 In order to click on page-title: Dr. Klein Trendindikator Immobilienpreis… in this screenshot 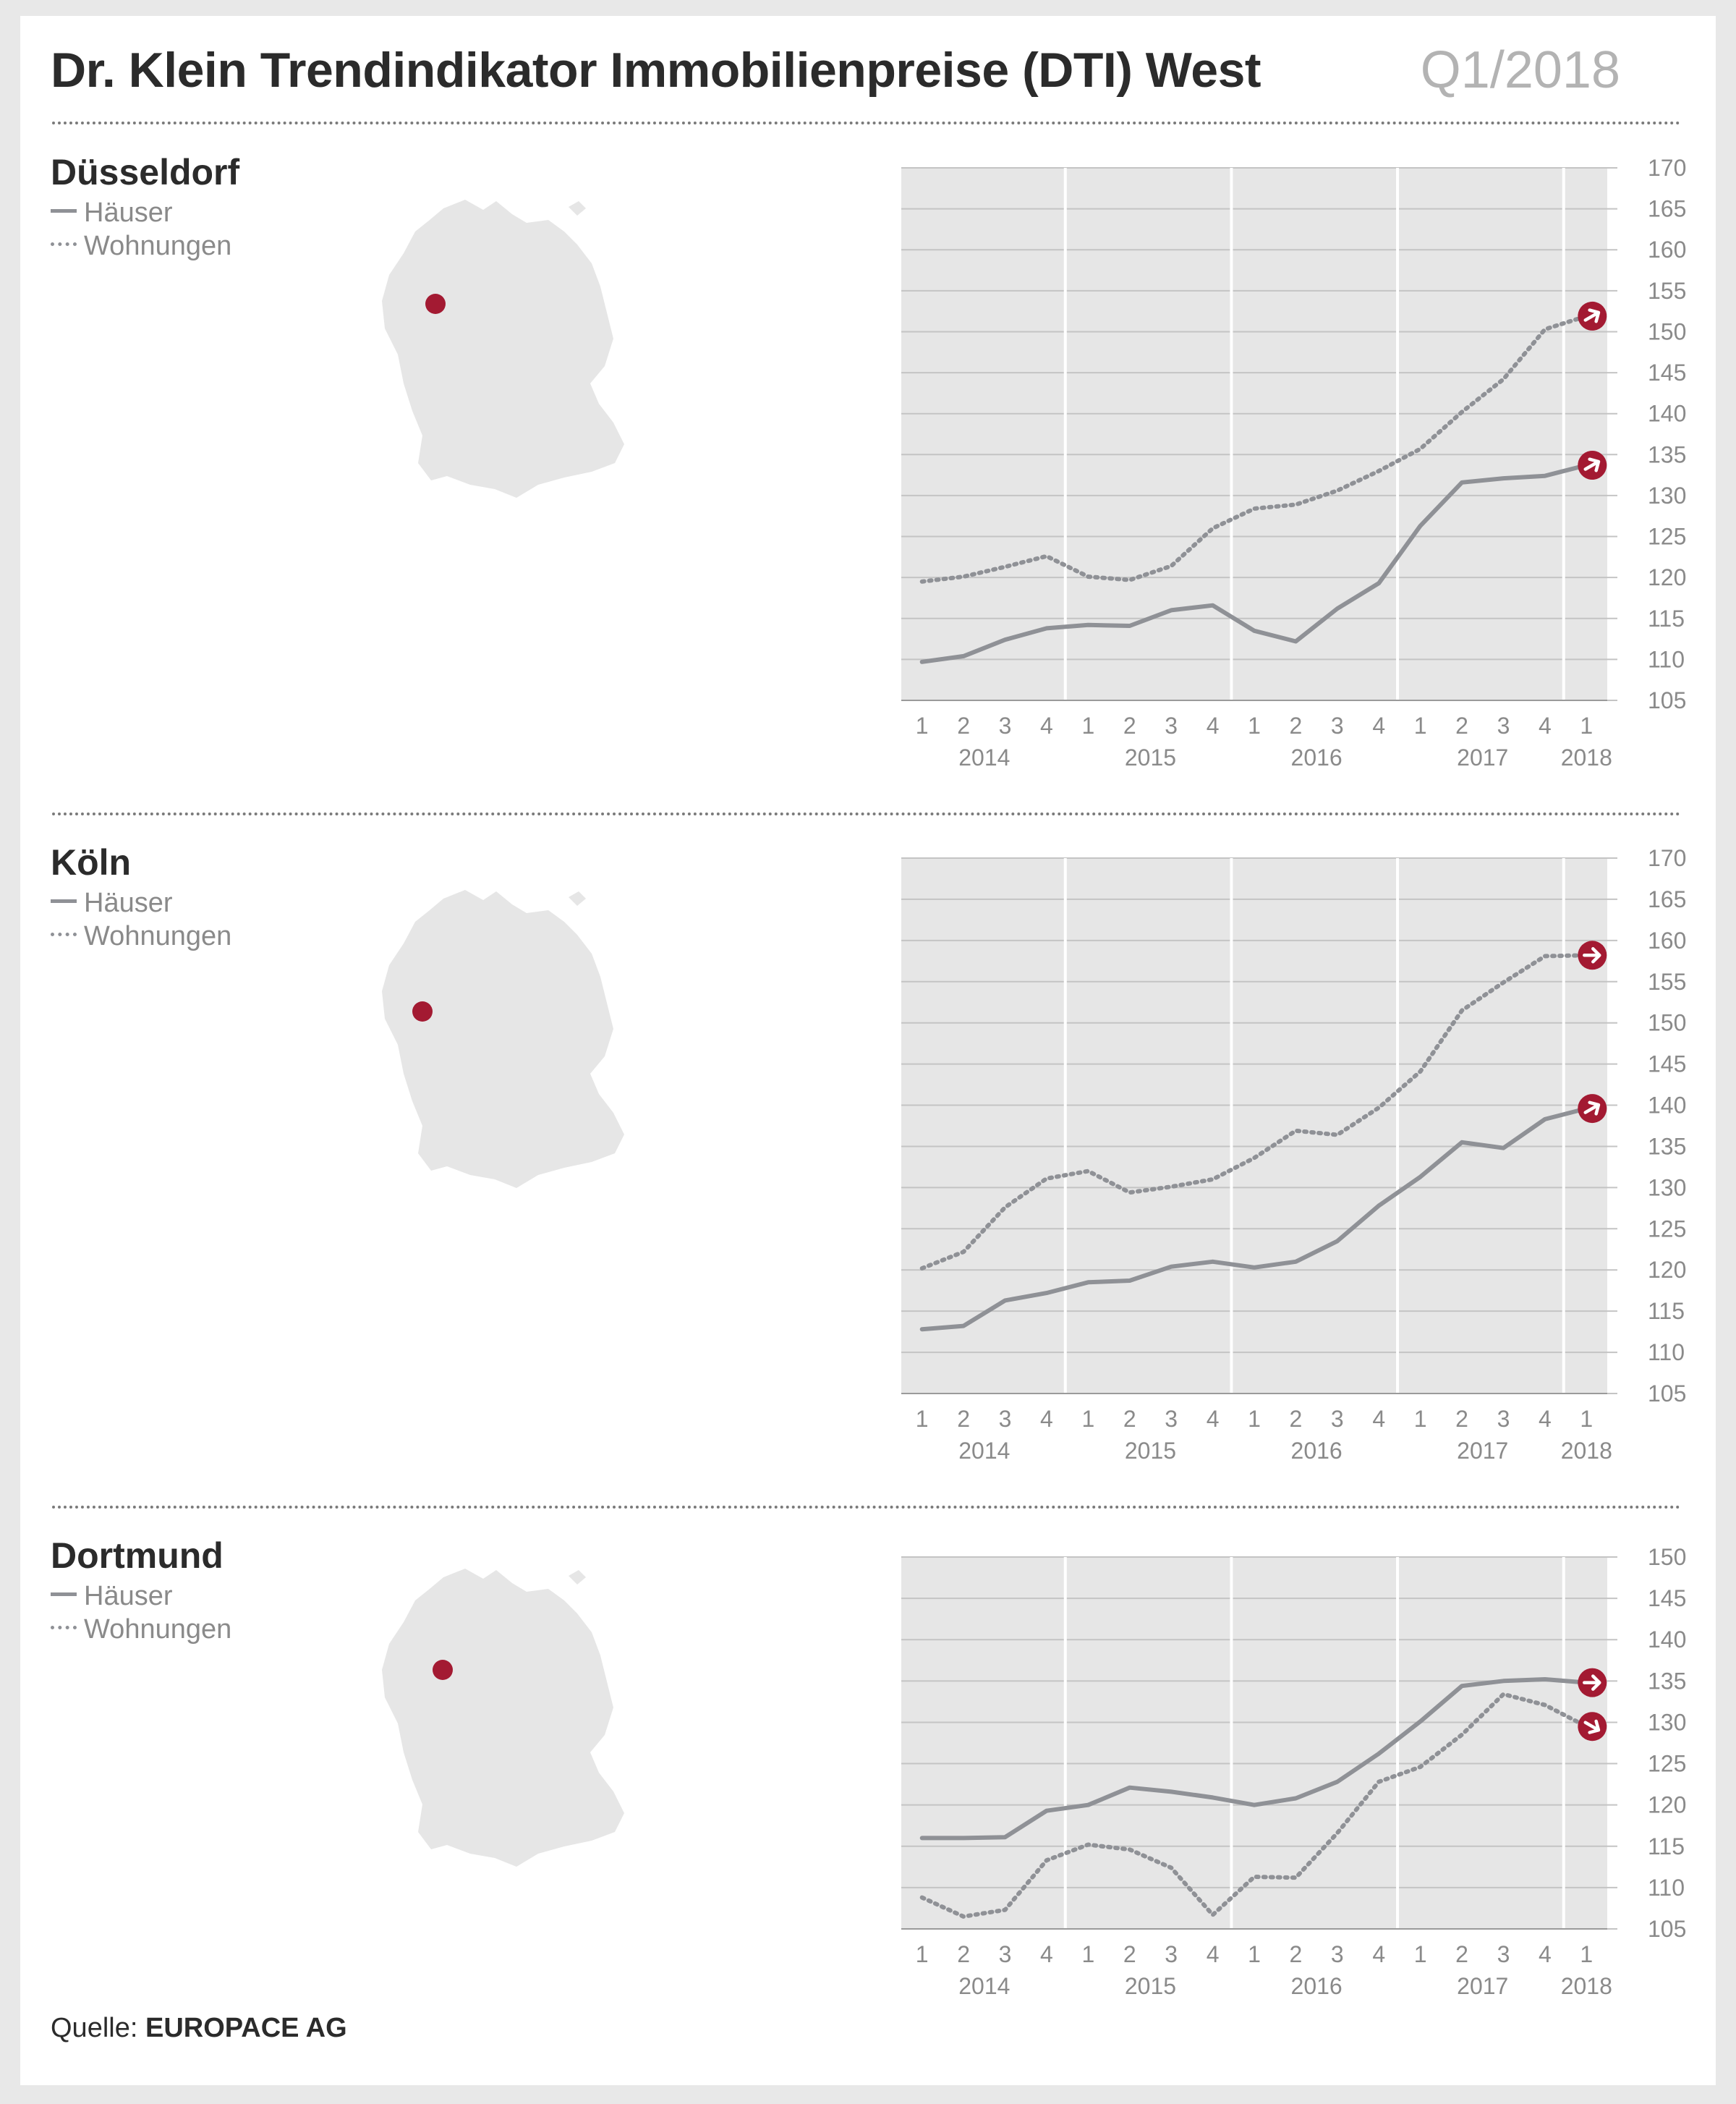, I will do `click(656, 70)`.